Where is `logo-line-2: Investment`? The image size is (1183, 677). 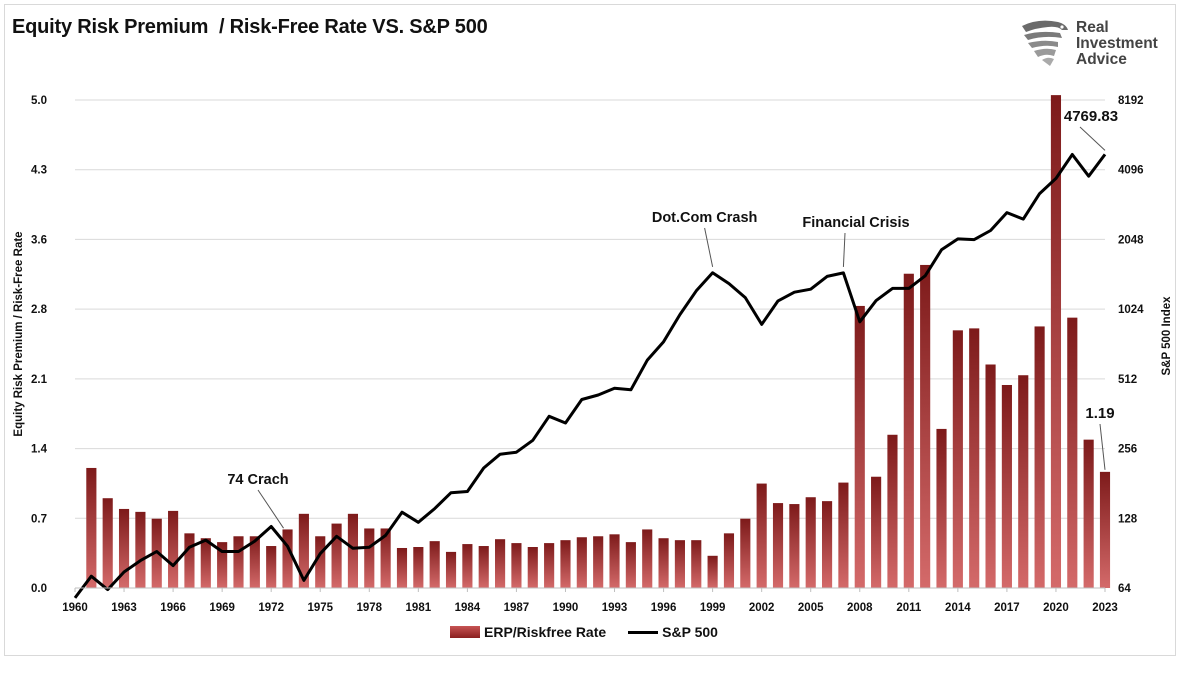
logo-line-2: Investment is located at coordinates (1117, 43).